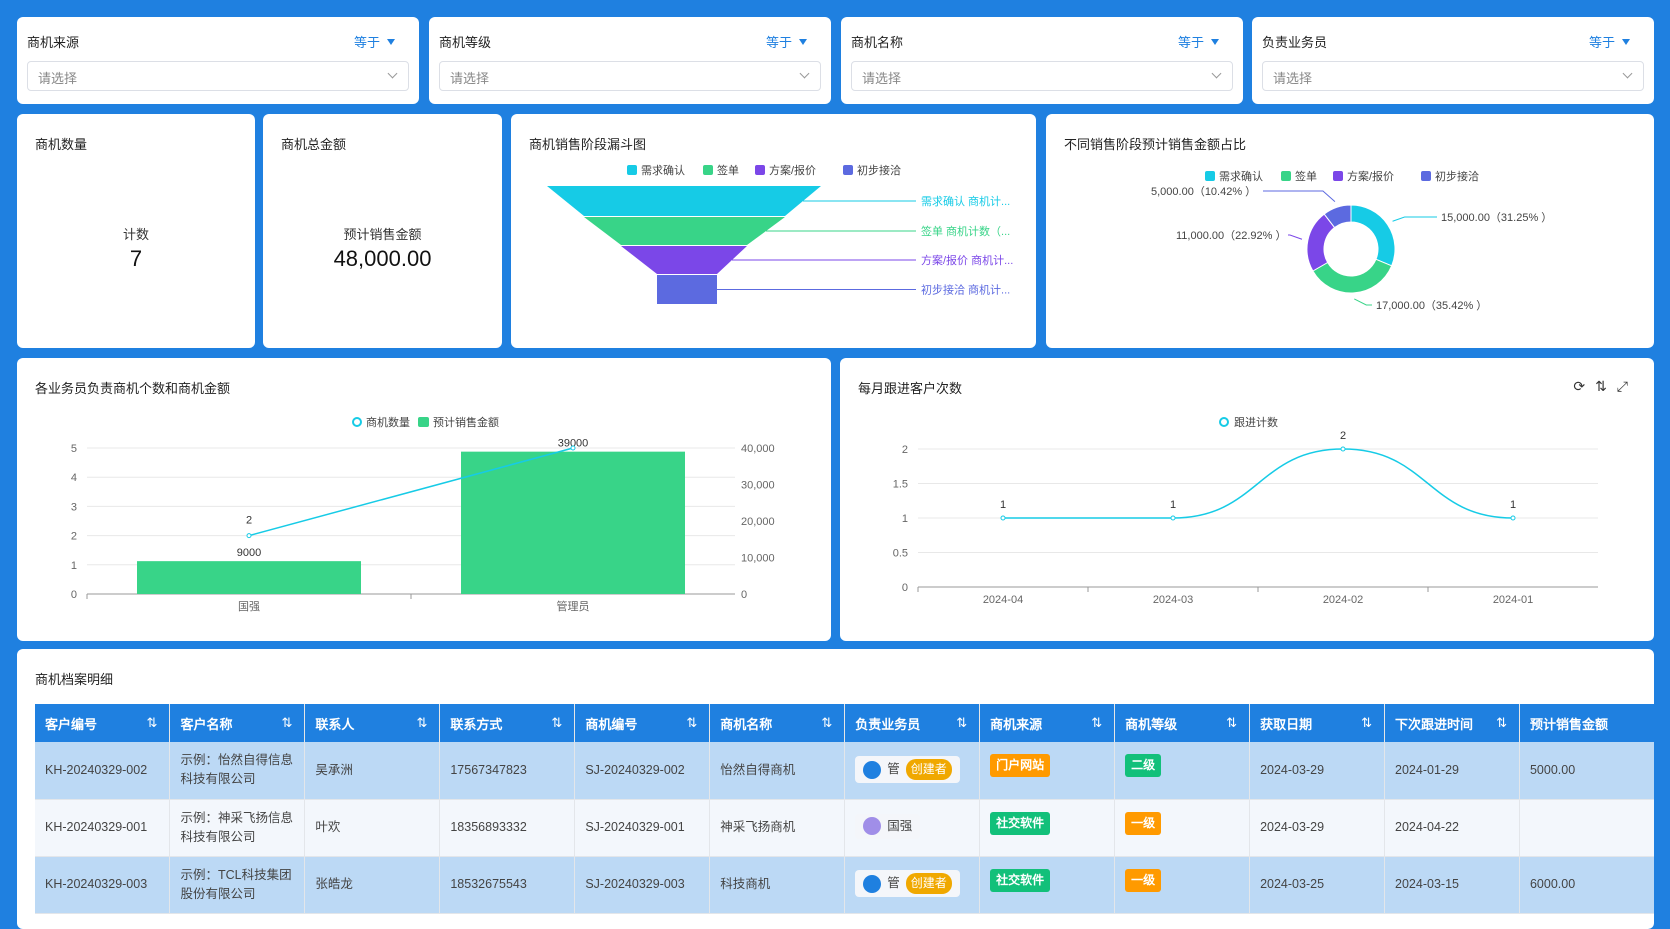 This screenshot has height=929, width=1670. I want to click on line-data-label: 1, so click(1173, 505).